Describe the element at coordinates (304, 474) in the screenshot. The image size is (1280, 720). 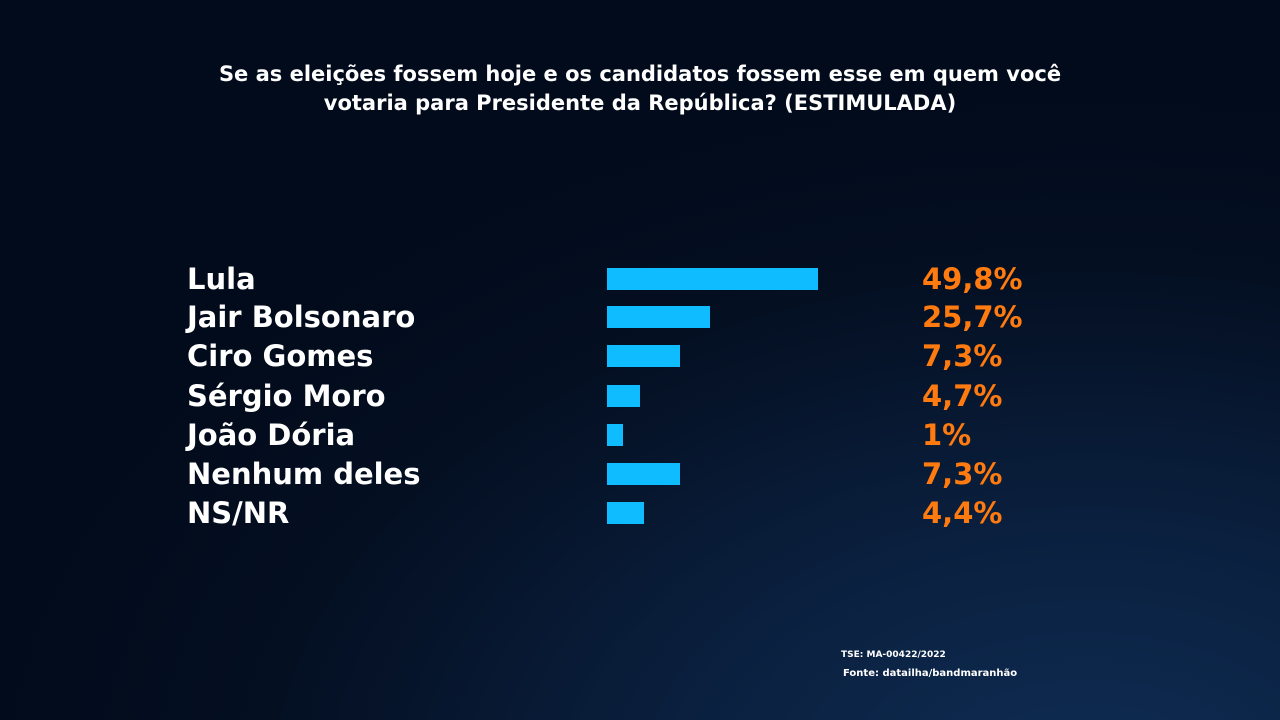
I see `category-label: Nenhum deles` at that location.